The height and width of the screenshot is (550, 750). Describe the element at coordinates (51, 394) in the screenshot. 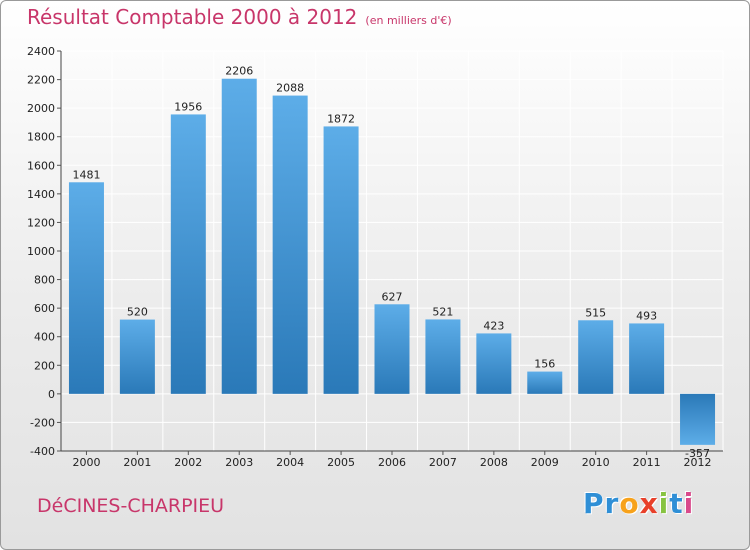

I see `y-tick-label: 0` at that location.